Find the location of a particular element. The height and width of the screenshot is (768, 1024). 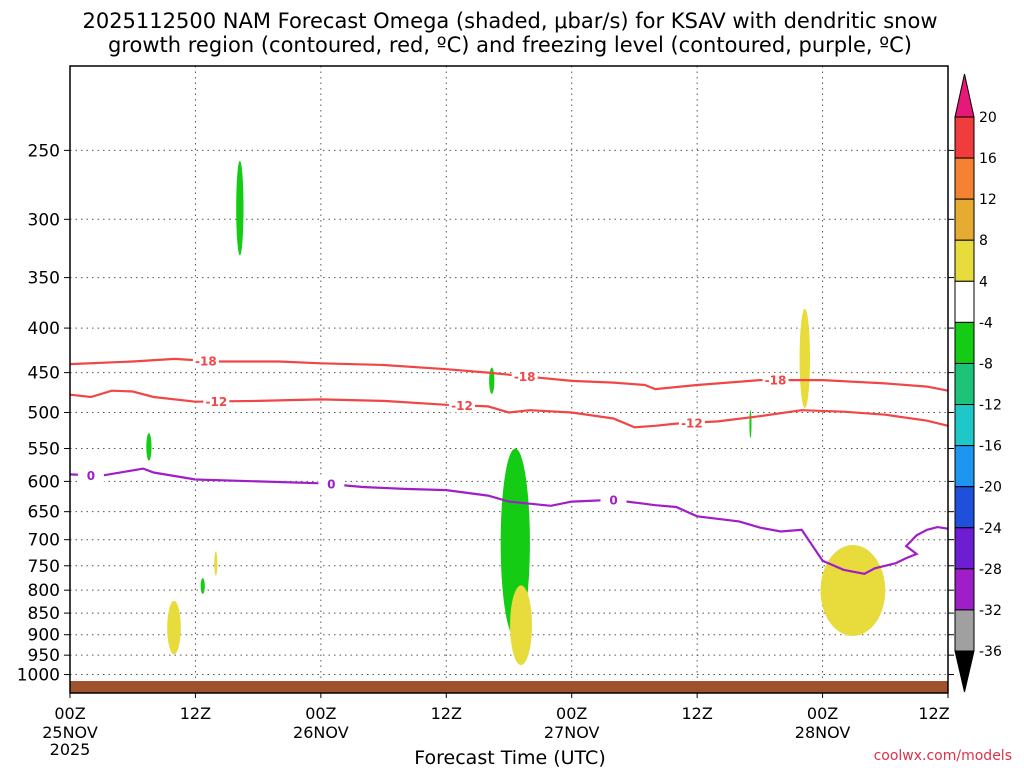

y-tick-label-650: 650 is located at coordinates (44, 513).